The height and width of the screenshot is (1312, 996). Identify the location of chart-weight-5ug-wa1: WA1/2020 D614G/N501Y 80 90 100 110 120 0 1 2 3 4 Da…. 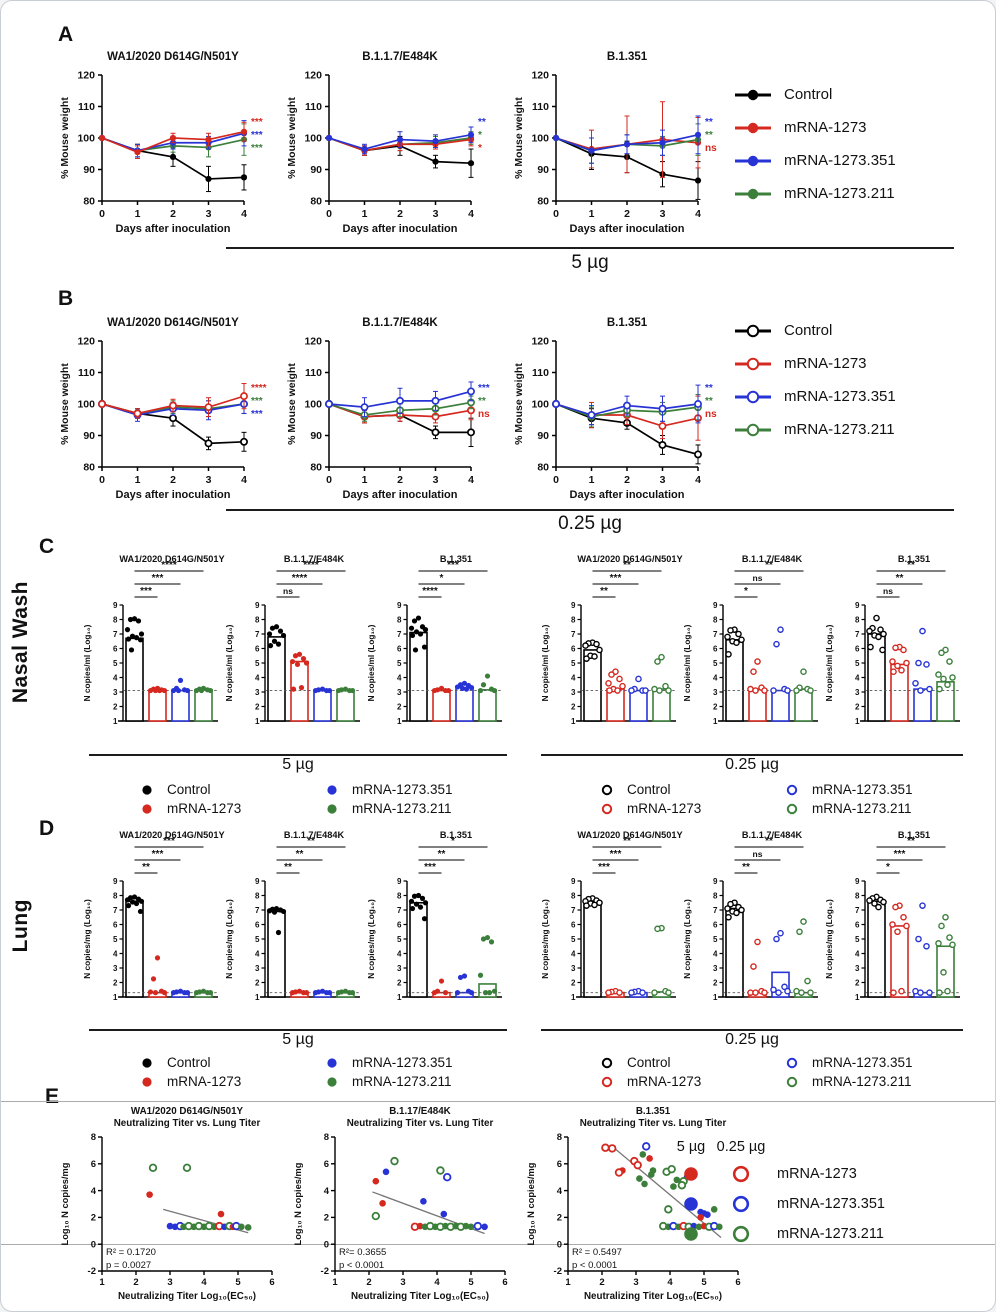
(161, 143).